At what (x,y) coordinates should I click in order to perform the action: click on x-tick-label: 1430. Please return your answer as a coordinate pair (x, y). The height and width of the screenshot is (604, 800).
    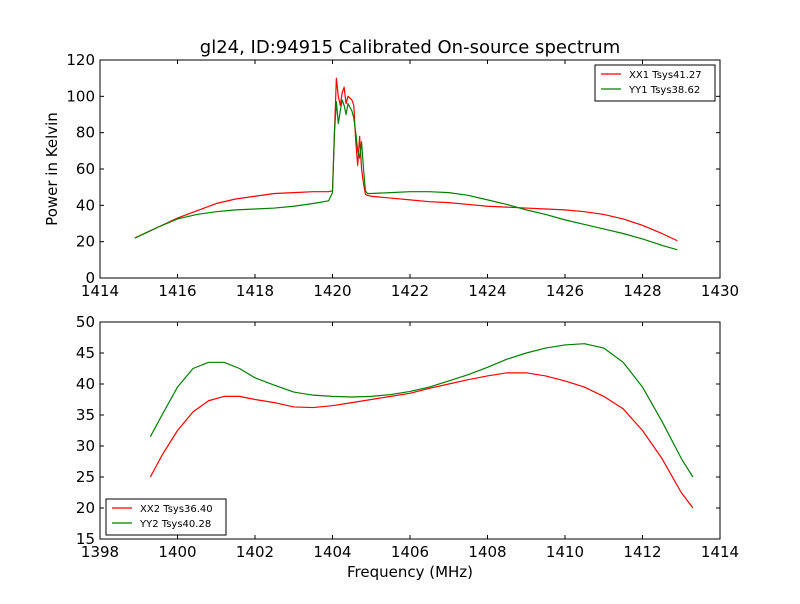
    Looking at the image, I should click on (720, 291).